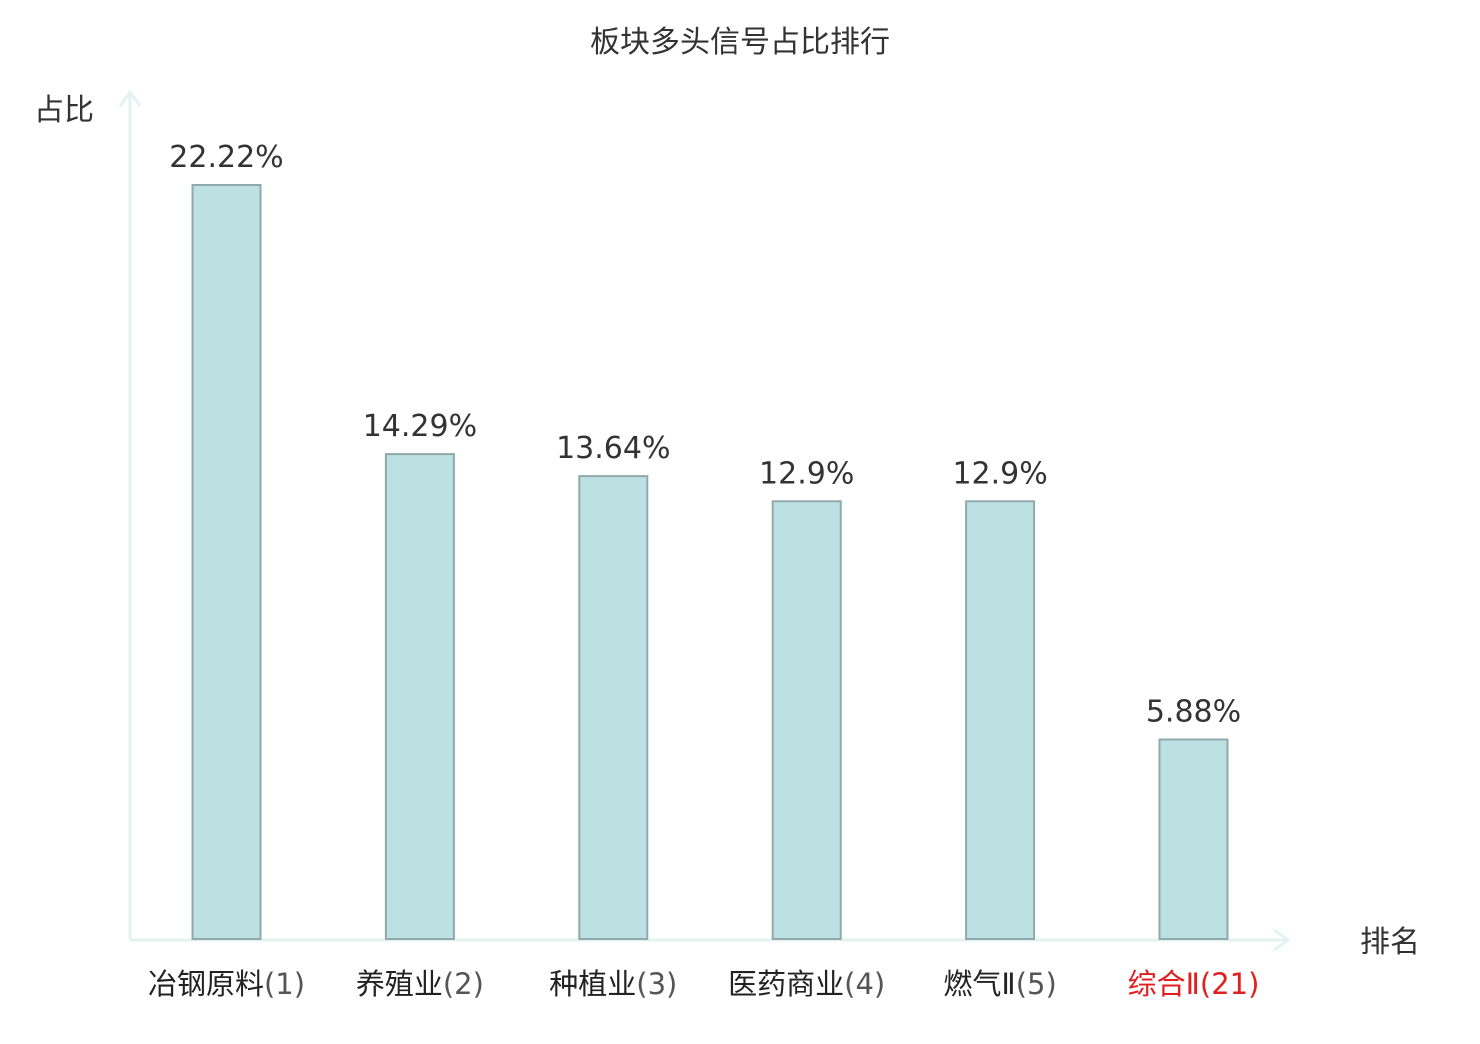 The height and width of the screenshot is (1044, 1480). Describe the element at coordinates (656, 984) in the screenshot. I see `category-rank: (3)` at that location.